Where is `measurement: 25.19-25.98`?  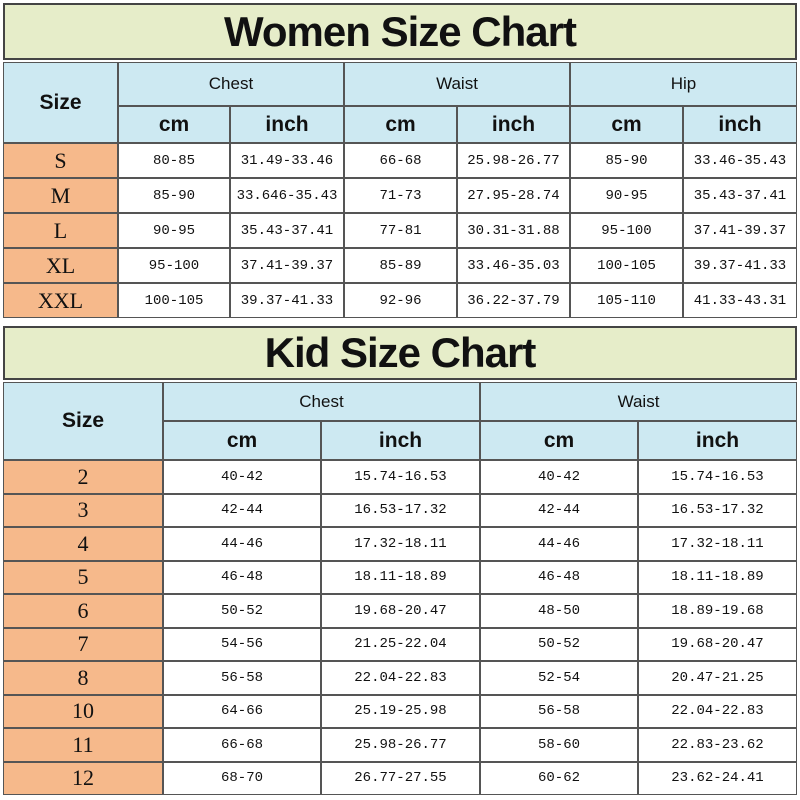
measurement: 25.19-25.98 is located at coordinates (400, 711).